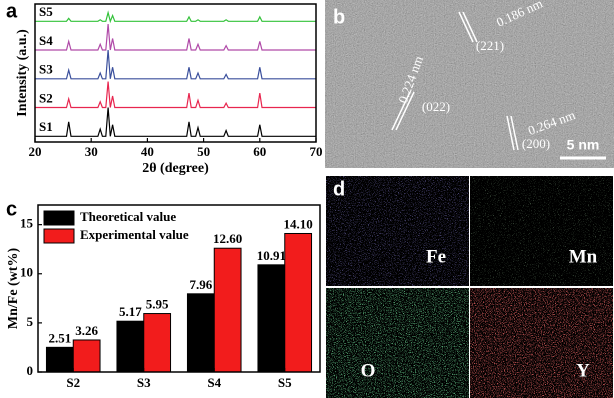  Describe the element at coordinates (91, 151) in the screenshot. I see `x-tick-label: 30` at that location.